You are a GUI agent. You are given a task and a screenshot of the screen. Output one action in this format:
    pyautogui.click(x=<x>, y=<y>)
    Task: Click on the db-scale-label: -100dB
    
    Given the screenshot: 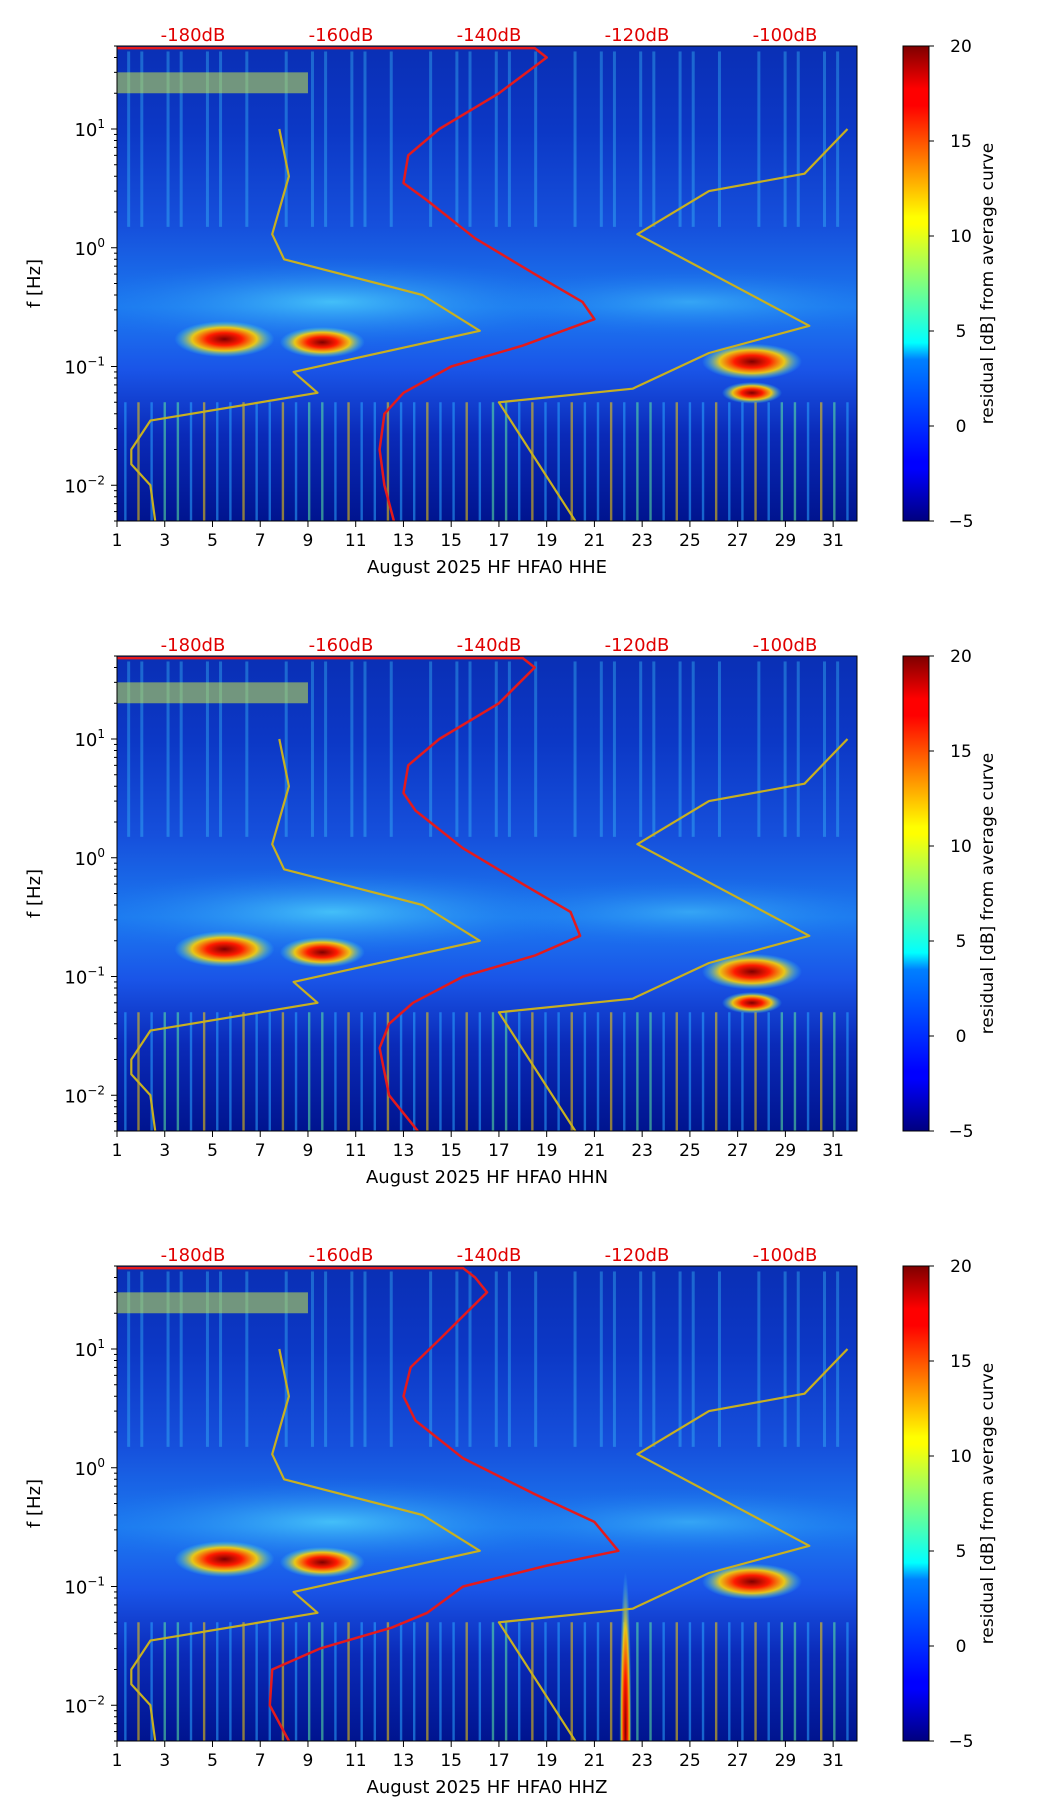 What is the action you would take?
    pyautogui.click(x=785, y=645)
    